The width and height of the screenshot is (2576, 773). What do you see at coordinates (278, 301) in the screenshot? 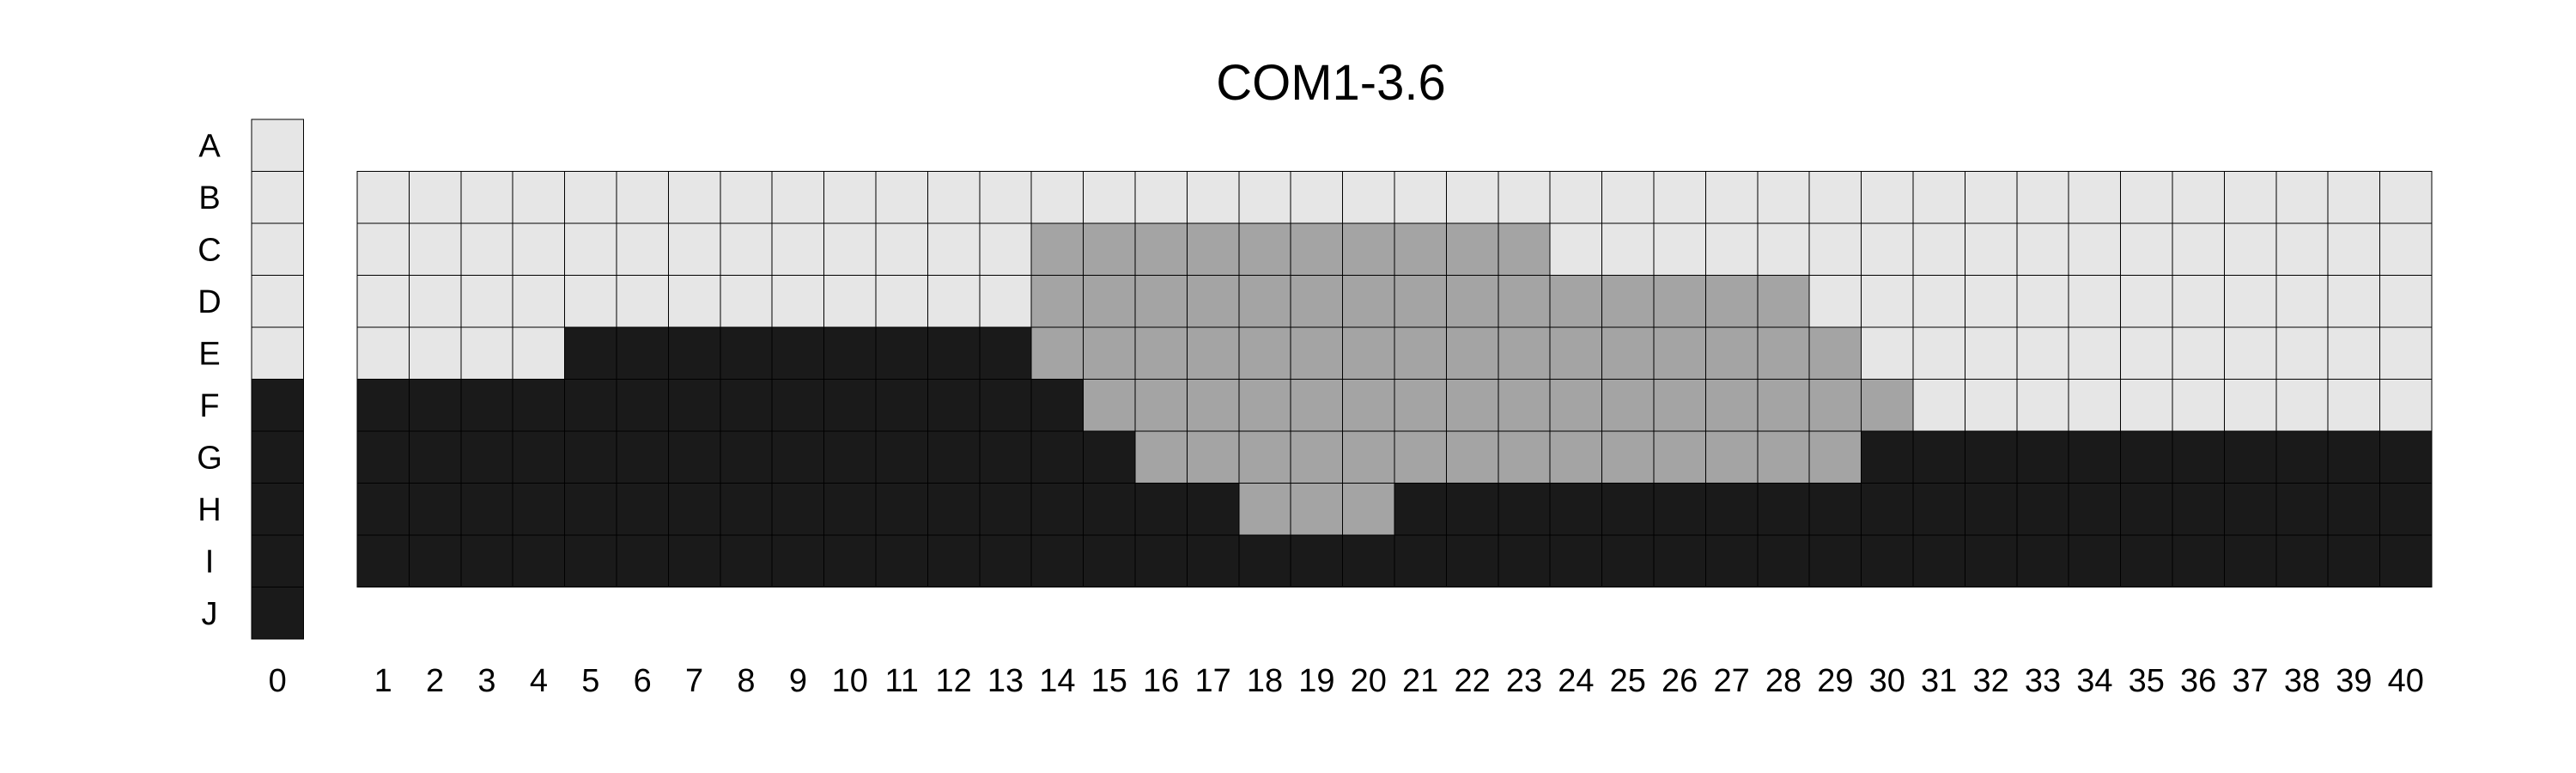
I see `ref-cell-d` at bounding box center [278, 301].